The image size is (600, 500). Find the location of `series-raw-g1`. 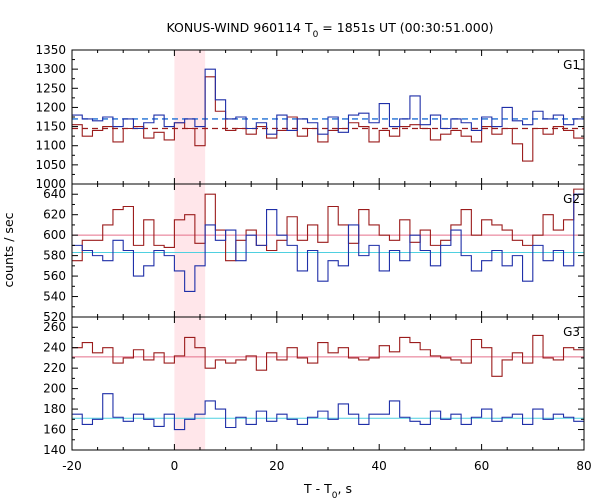

series-raw-g1 is located at coordinates (328, 119).